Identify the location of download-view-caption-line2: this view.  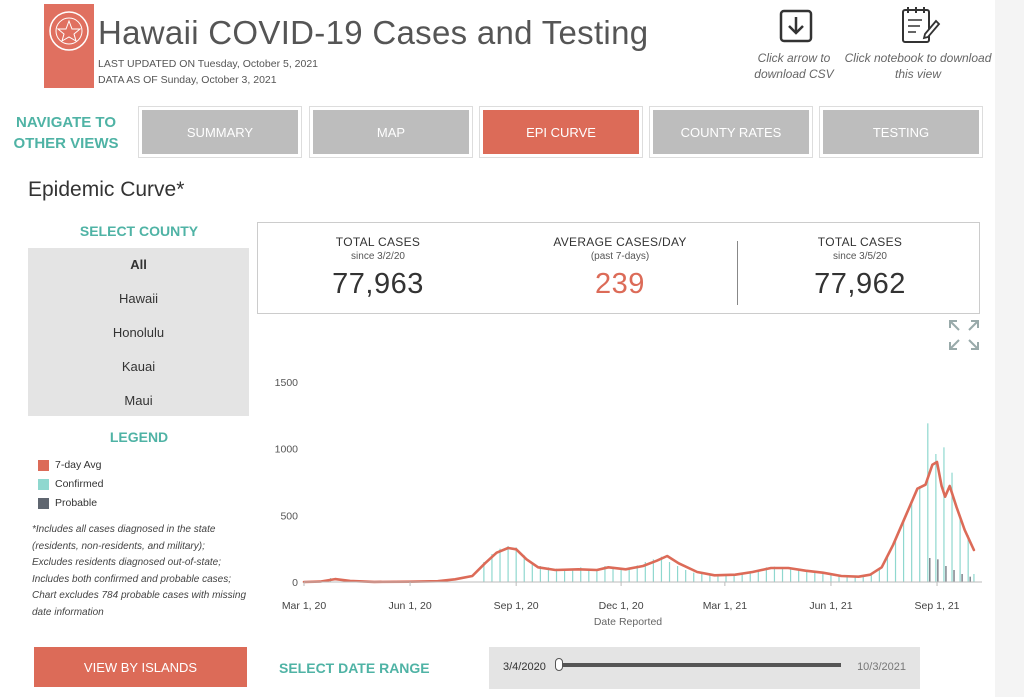
(917, 74).